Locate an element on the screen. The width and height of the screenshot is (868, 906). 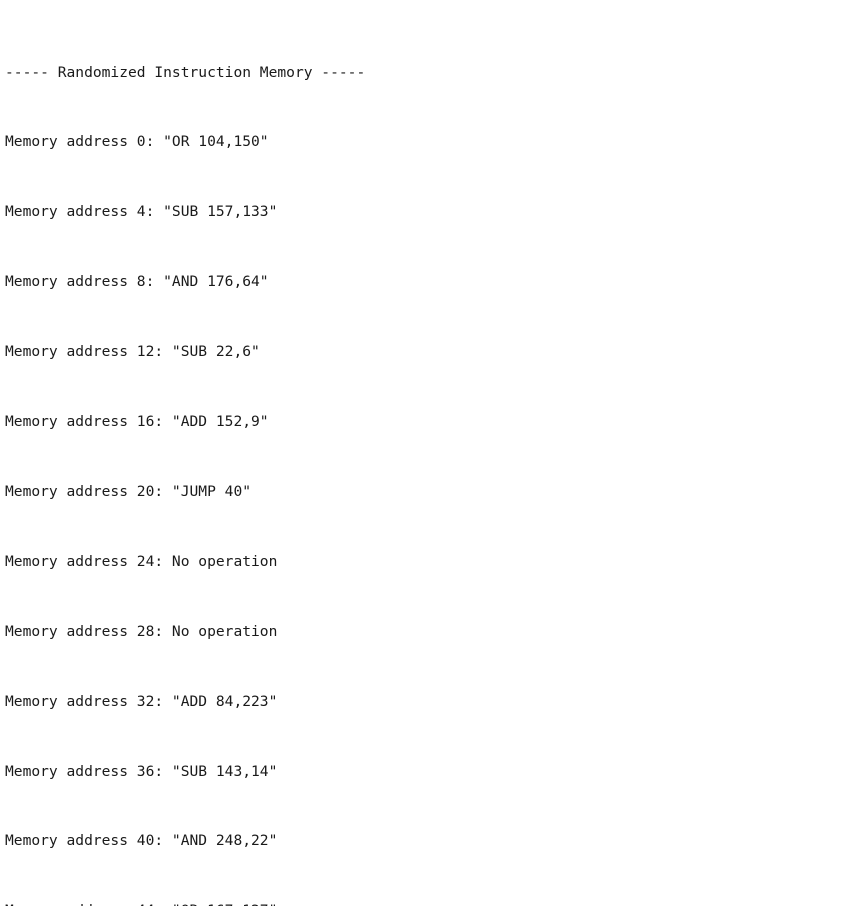
memory-line: Memory address 0: "OR 104,150" is located at coordinates (137, 142).